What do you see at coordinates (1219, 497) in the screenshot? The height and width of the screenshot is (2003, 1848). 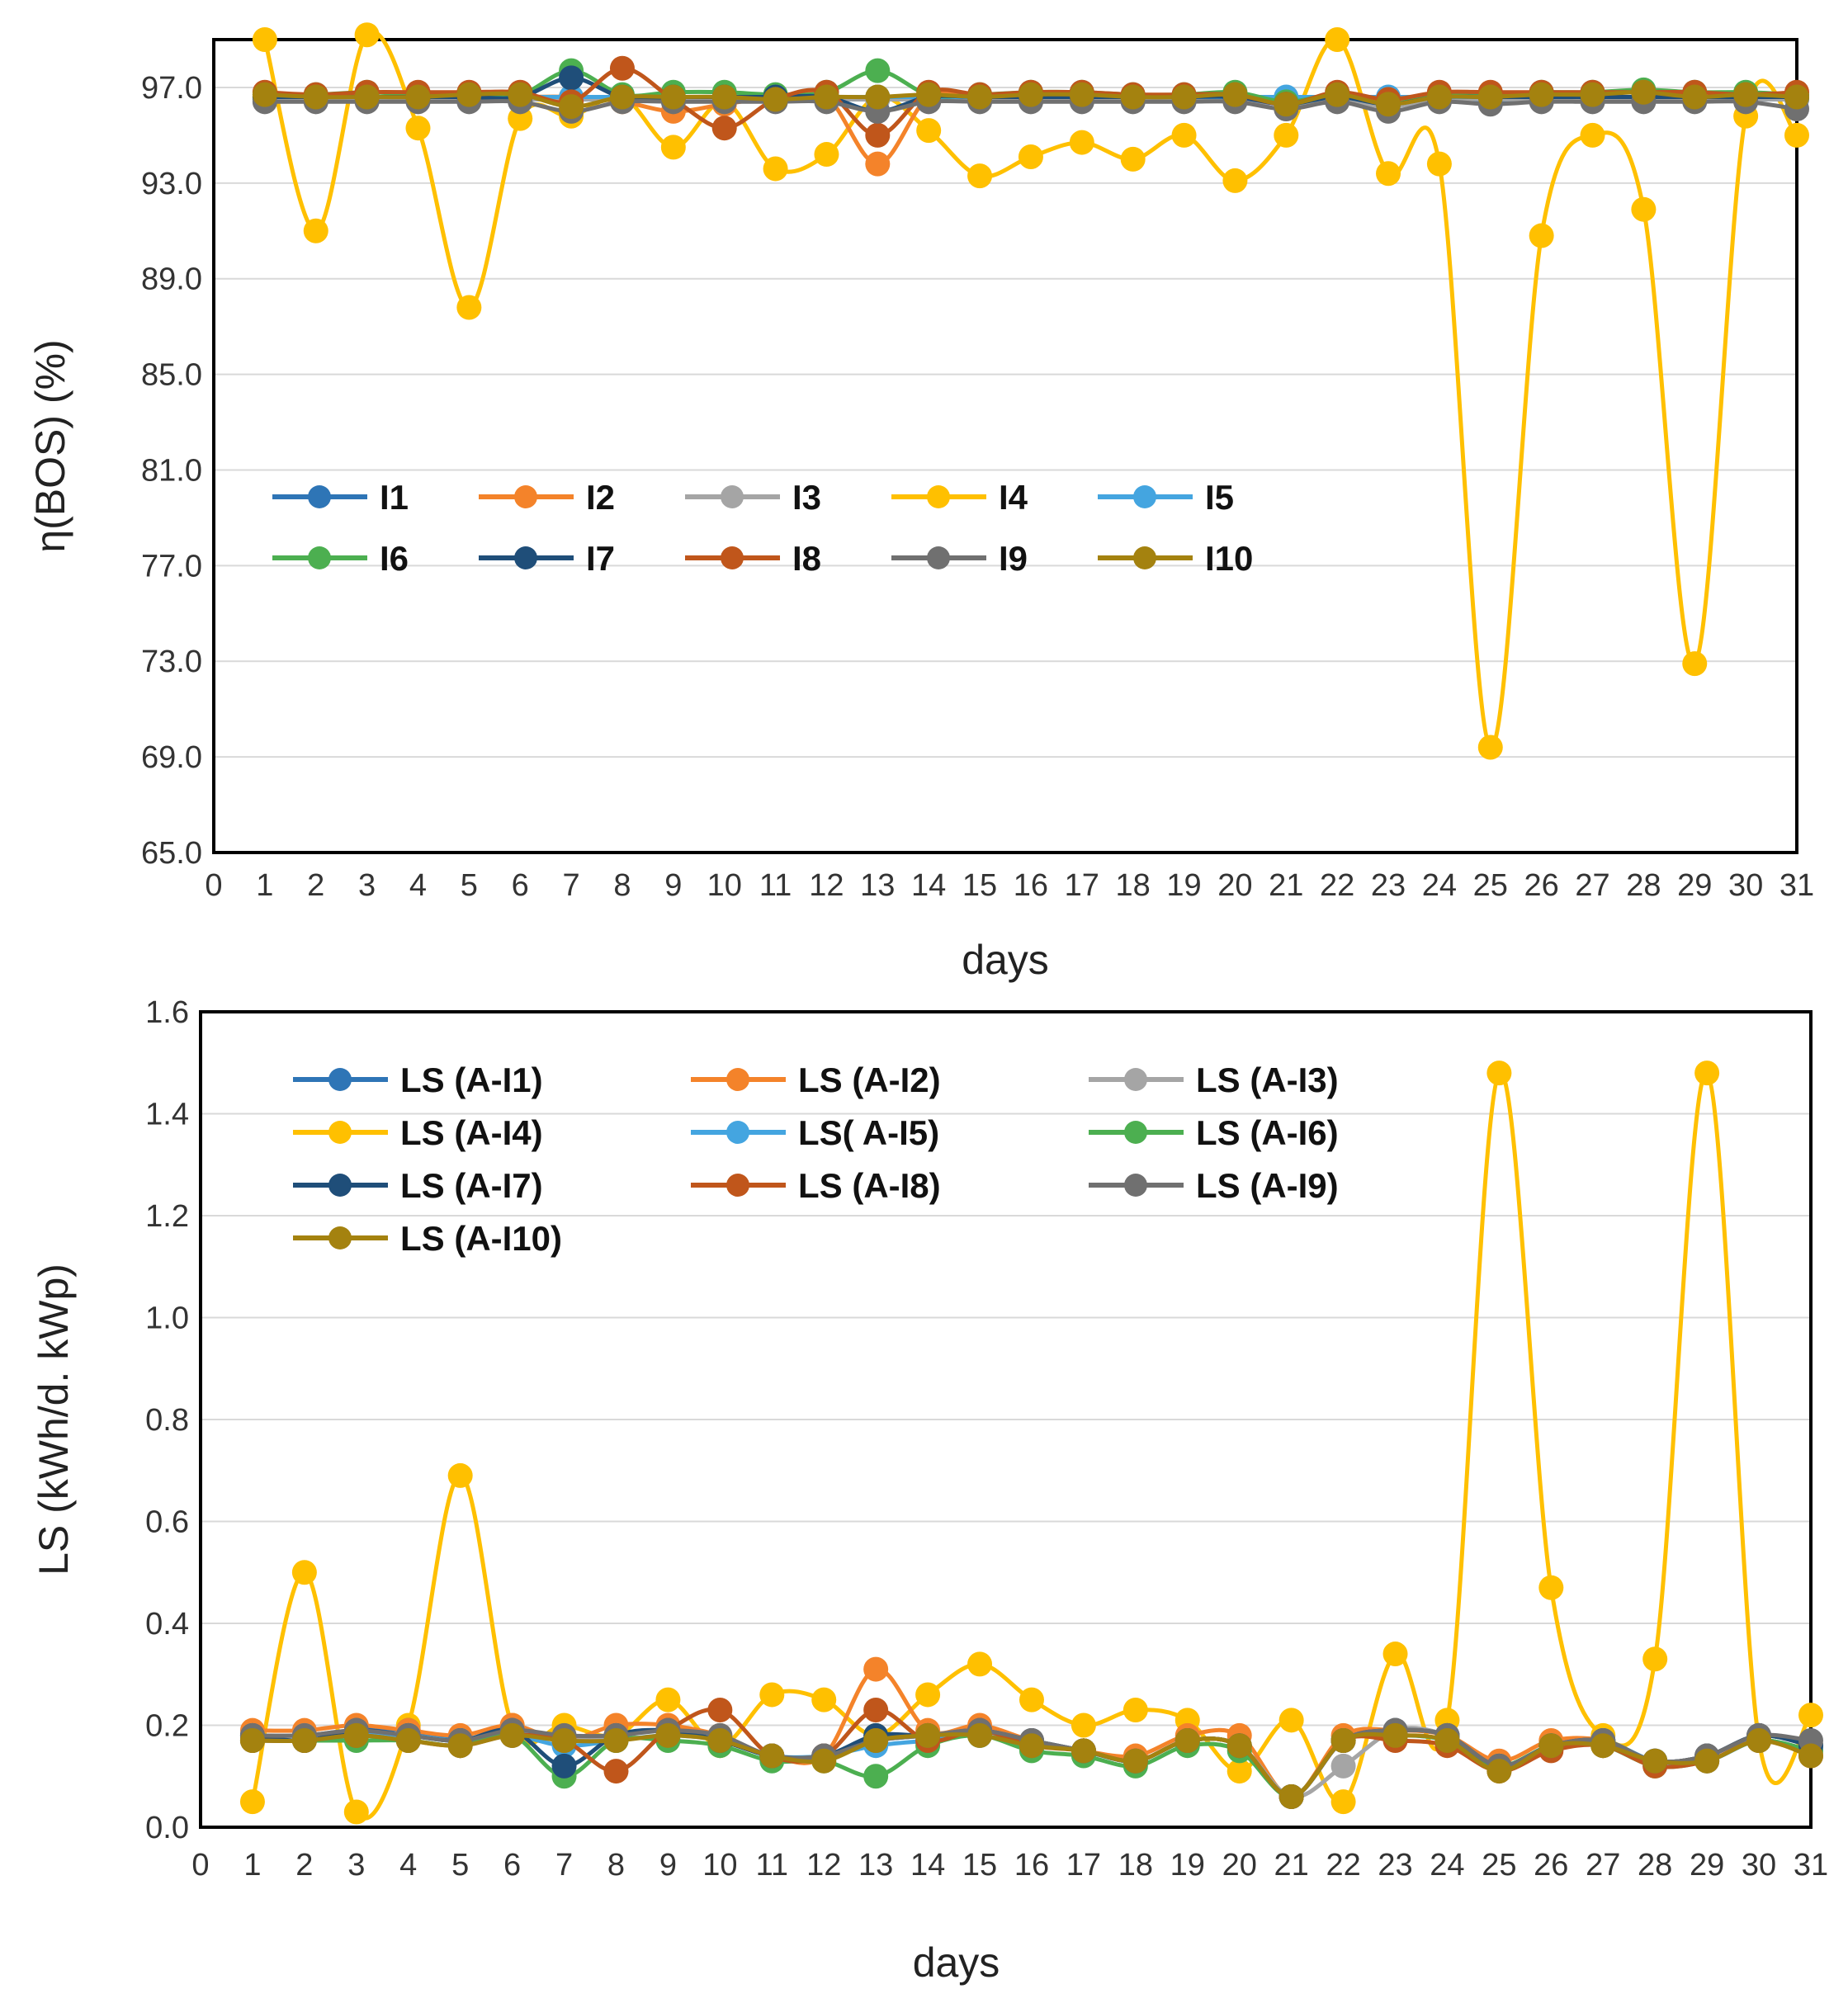 I see `legend-label: I5` at bounding box center [1219, 497].